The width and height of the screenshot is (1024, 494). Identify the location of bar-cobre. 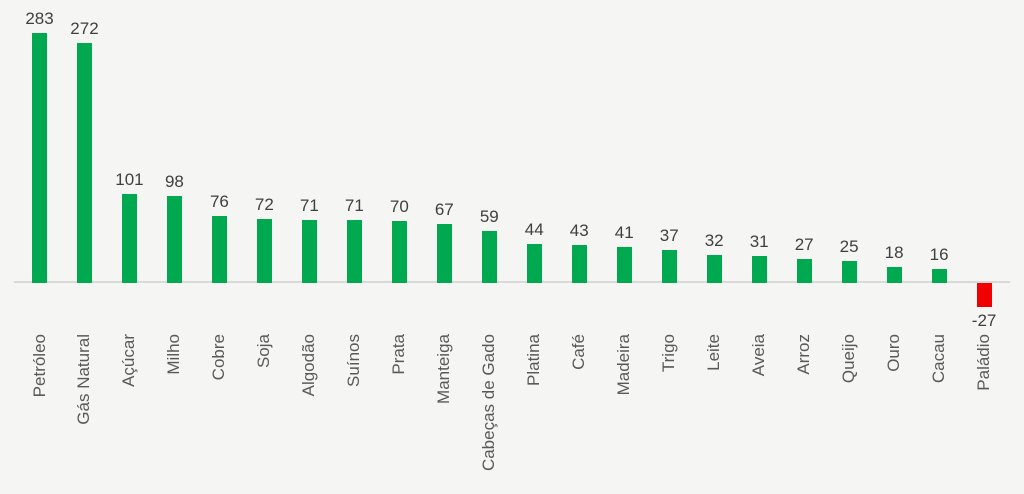
(219, 249).